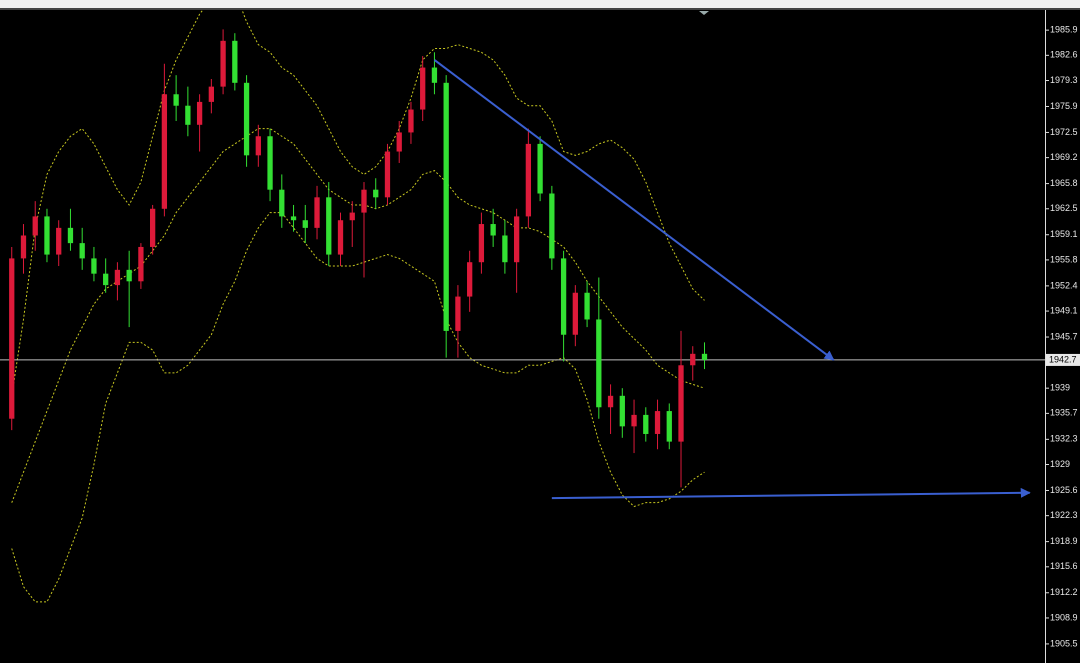  I want to click on y-tick-label: 1939, so click(1060, 388).